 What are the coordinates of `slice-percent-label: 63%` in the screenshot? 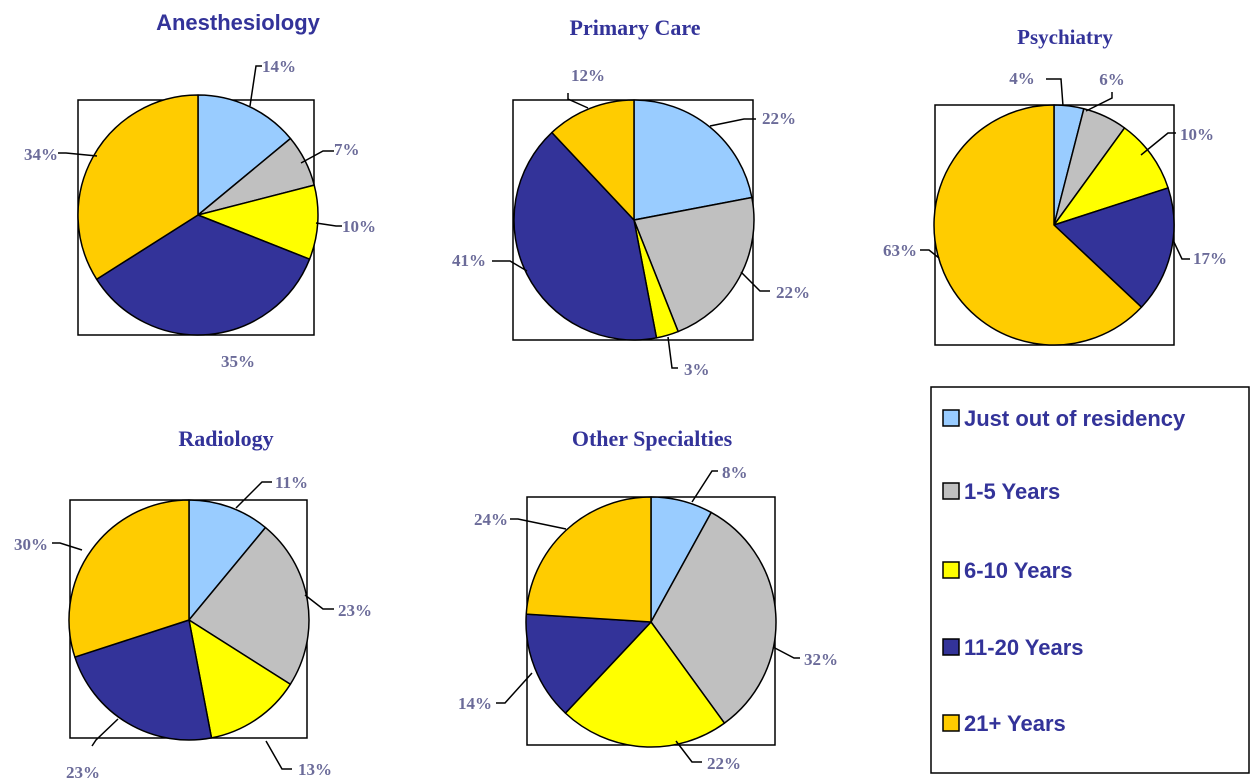 It's located at (900, 250).